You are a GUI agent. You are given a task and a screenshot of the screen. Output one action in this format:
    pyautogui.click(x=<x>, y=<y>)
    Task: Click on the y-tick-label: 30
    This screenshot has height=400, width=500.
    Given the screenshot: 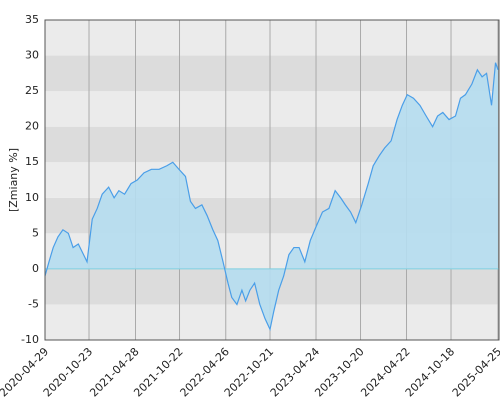 What is the action you would take?
    pyautogui.click(x=32, y=55)
    